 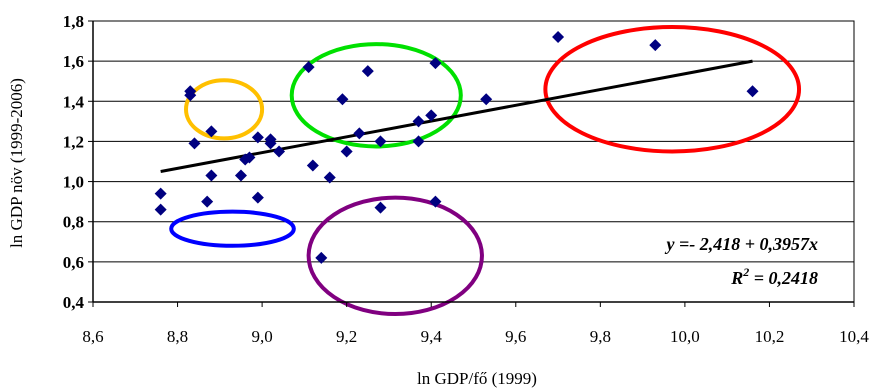 I want to click on r-squared-exponent: 2, so click(x=745, y=272).